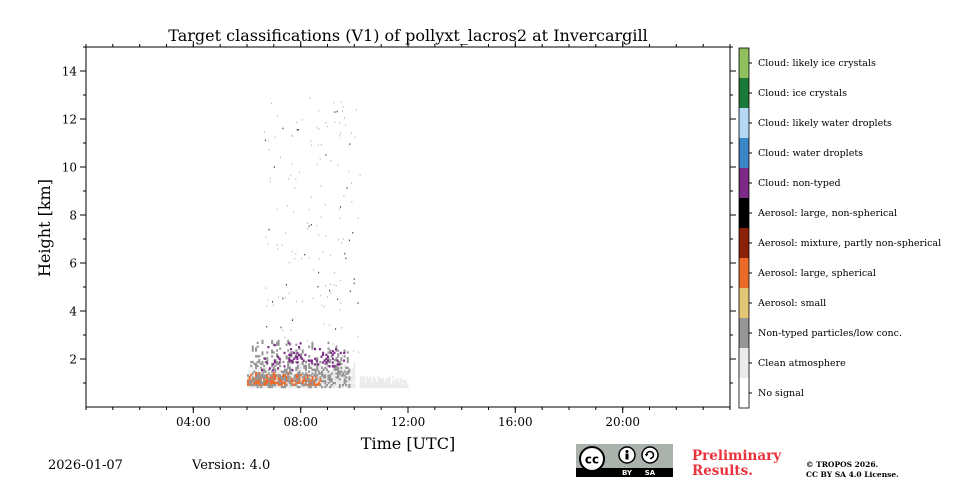  Describe the element at coordinates (300, 422) in the screenshot. I see `x-tick-label: 08:00` at that location.